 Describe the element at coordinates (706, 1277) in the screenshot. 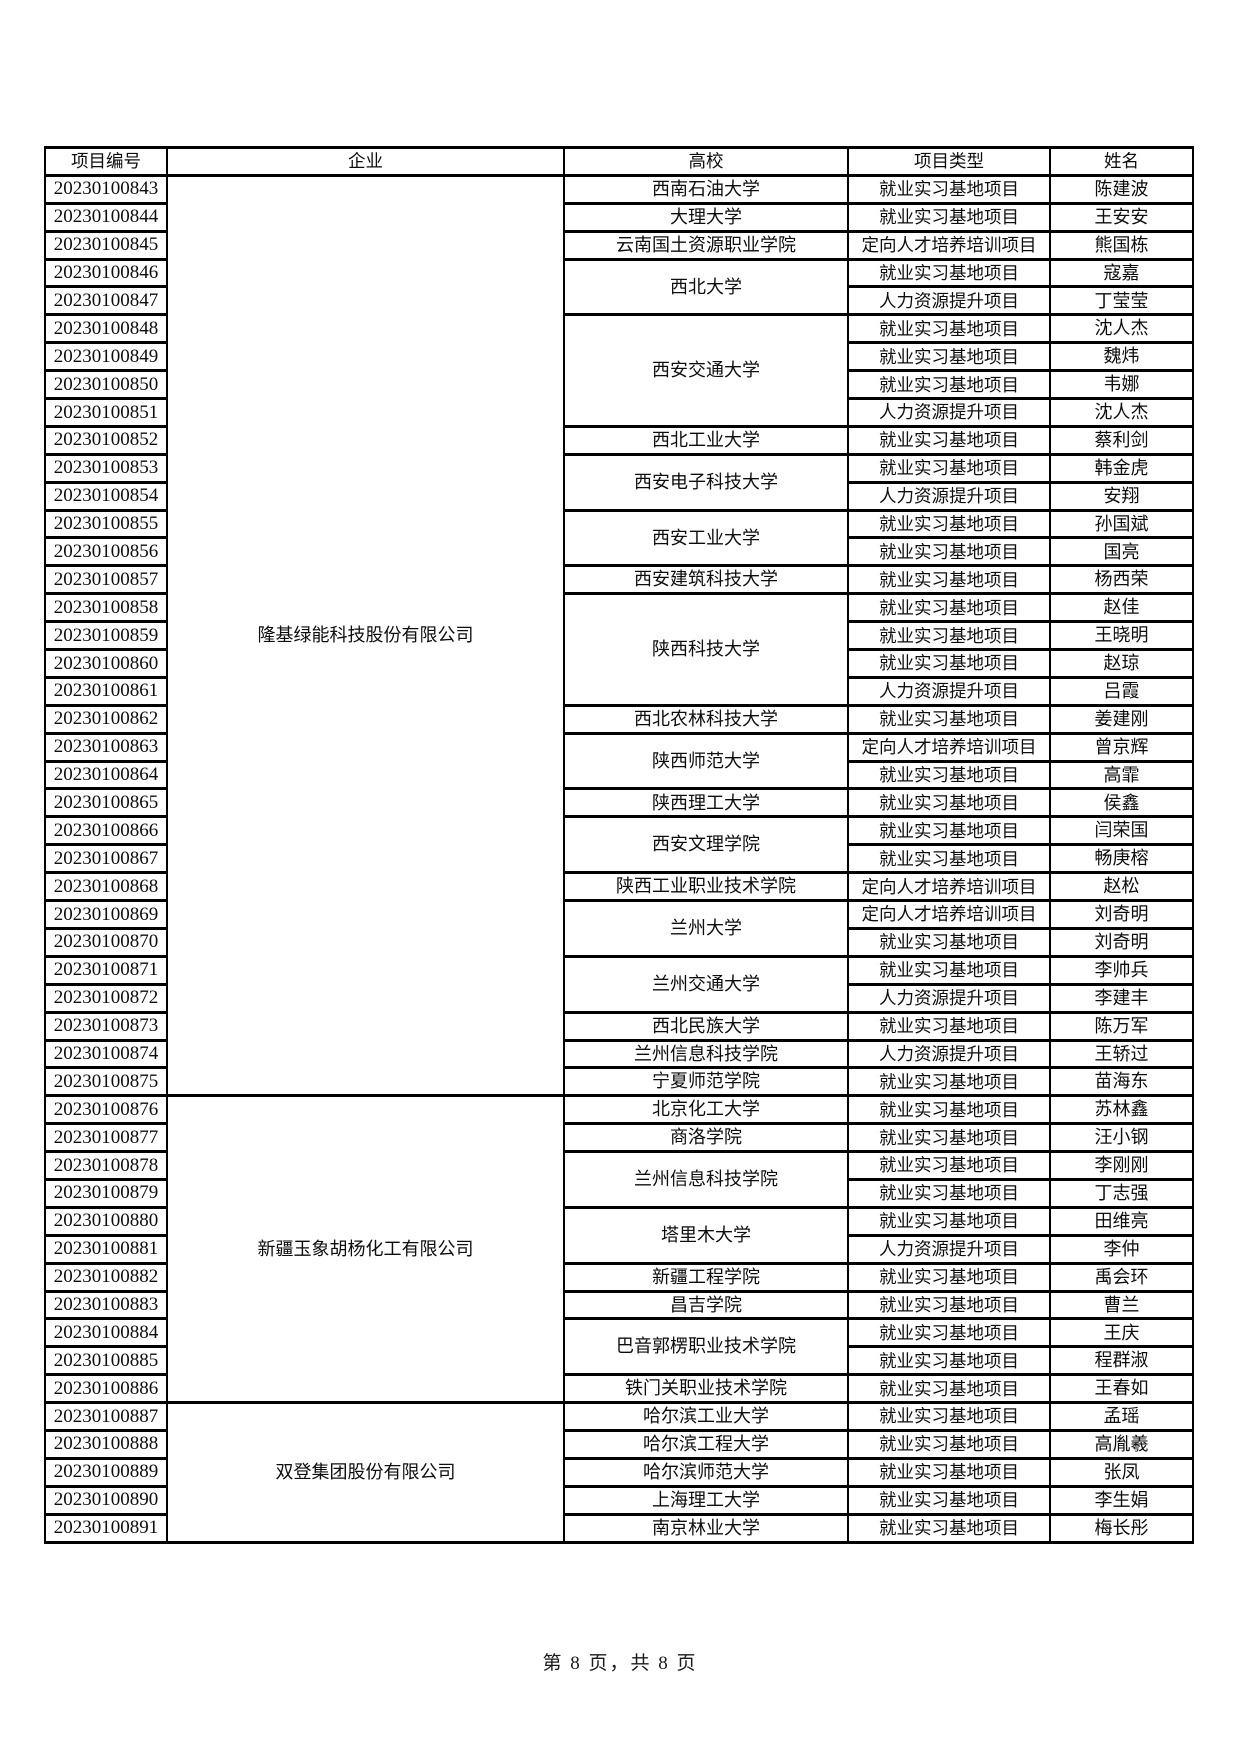

I see `university-cell: 新疆工程学院` at that location.